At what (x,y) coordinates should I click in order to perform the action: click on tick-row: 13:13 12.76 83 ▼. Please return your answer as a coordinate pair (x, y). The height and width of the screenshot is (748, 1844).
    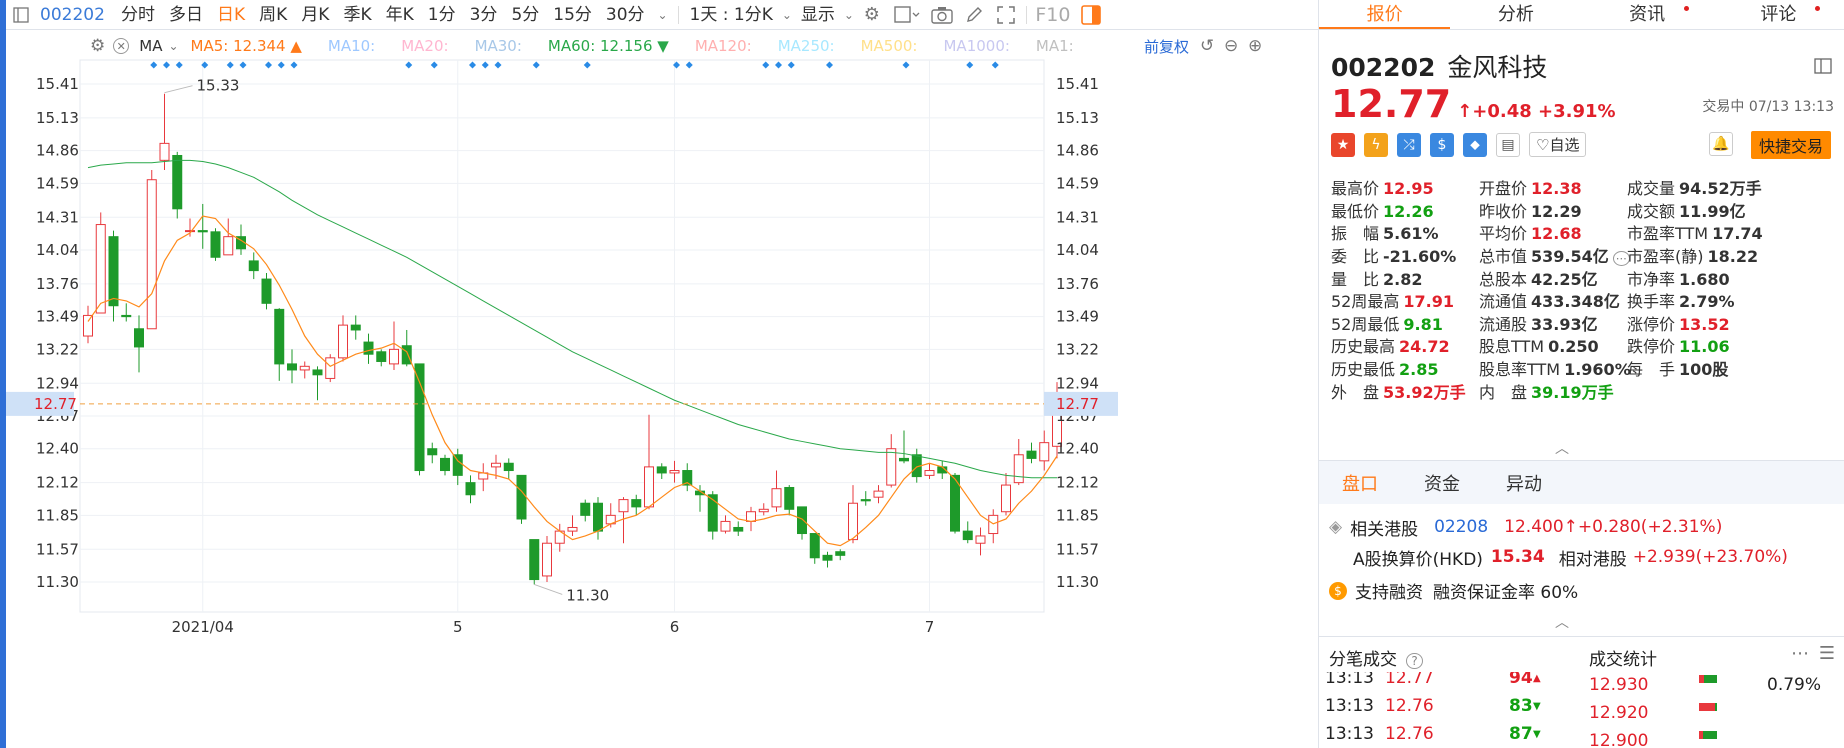
    Looking at the image, I should click on (1581, 706).